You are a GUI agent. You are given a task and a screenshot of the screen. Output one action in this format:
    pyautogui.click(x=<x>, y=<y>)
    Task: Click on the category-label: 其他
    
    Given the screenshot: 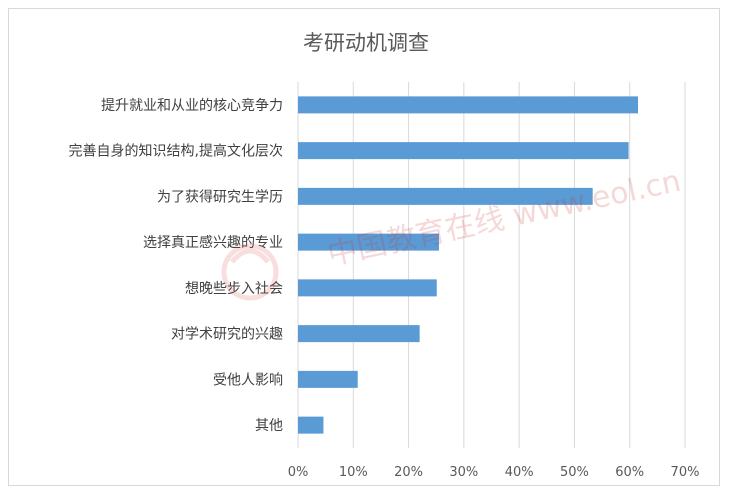 What is the action you would take?
    pyautogui.click(x=269, y=426)
    